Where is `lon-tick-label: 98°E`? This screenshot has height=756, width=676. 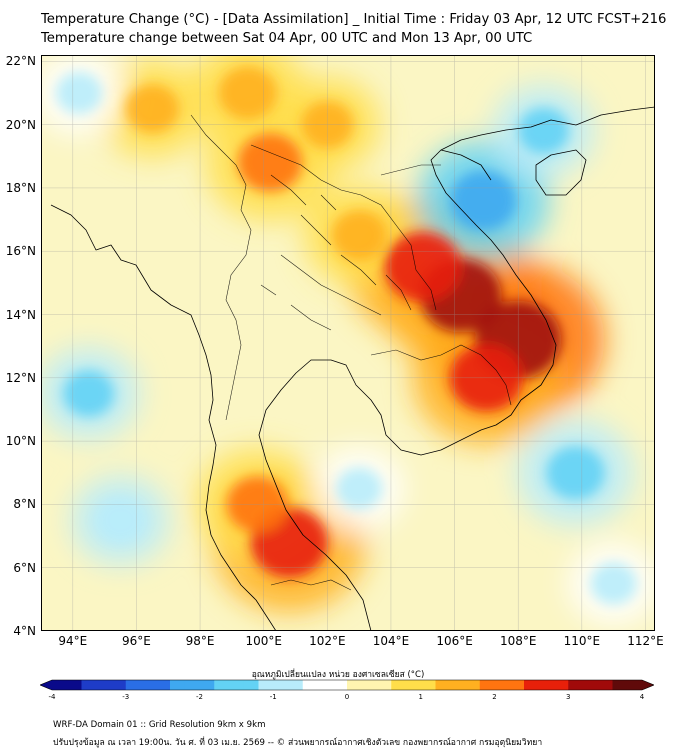 lon-tick-label: 98°E is located at coordinates (200, 641).